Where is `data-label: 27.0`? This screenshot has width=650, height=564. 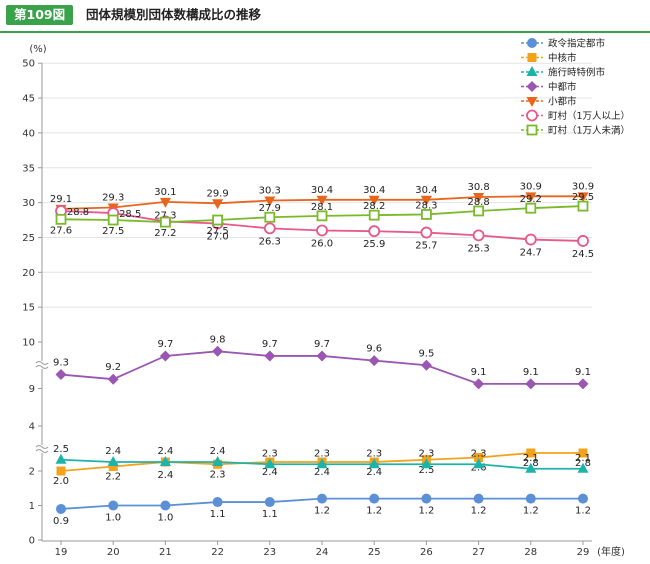 data-label: 27.0 is located at coordinates (217, 237).